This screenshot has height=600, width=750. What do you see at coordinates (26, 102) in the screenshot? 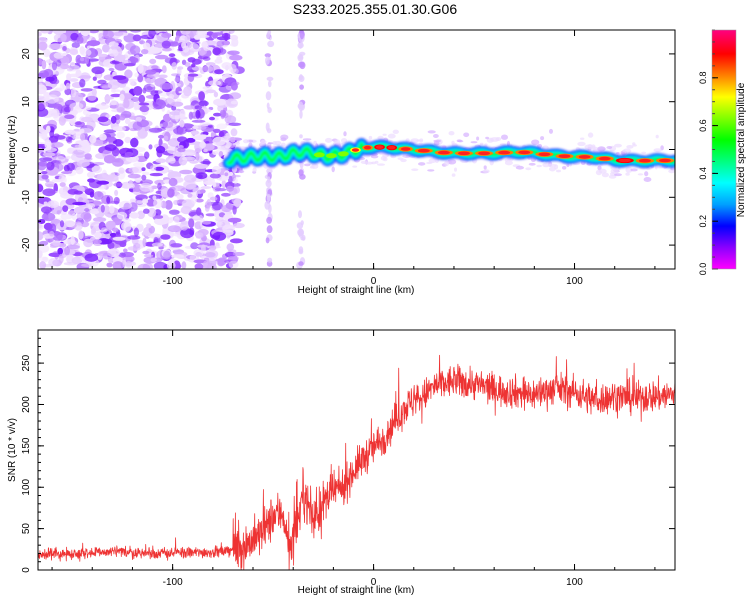
I see `y-tick-label: 10` at bounding box center [26, 102].